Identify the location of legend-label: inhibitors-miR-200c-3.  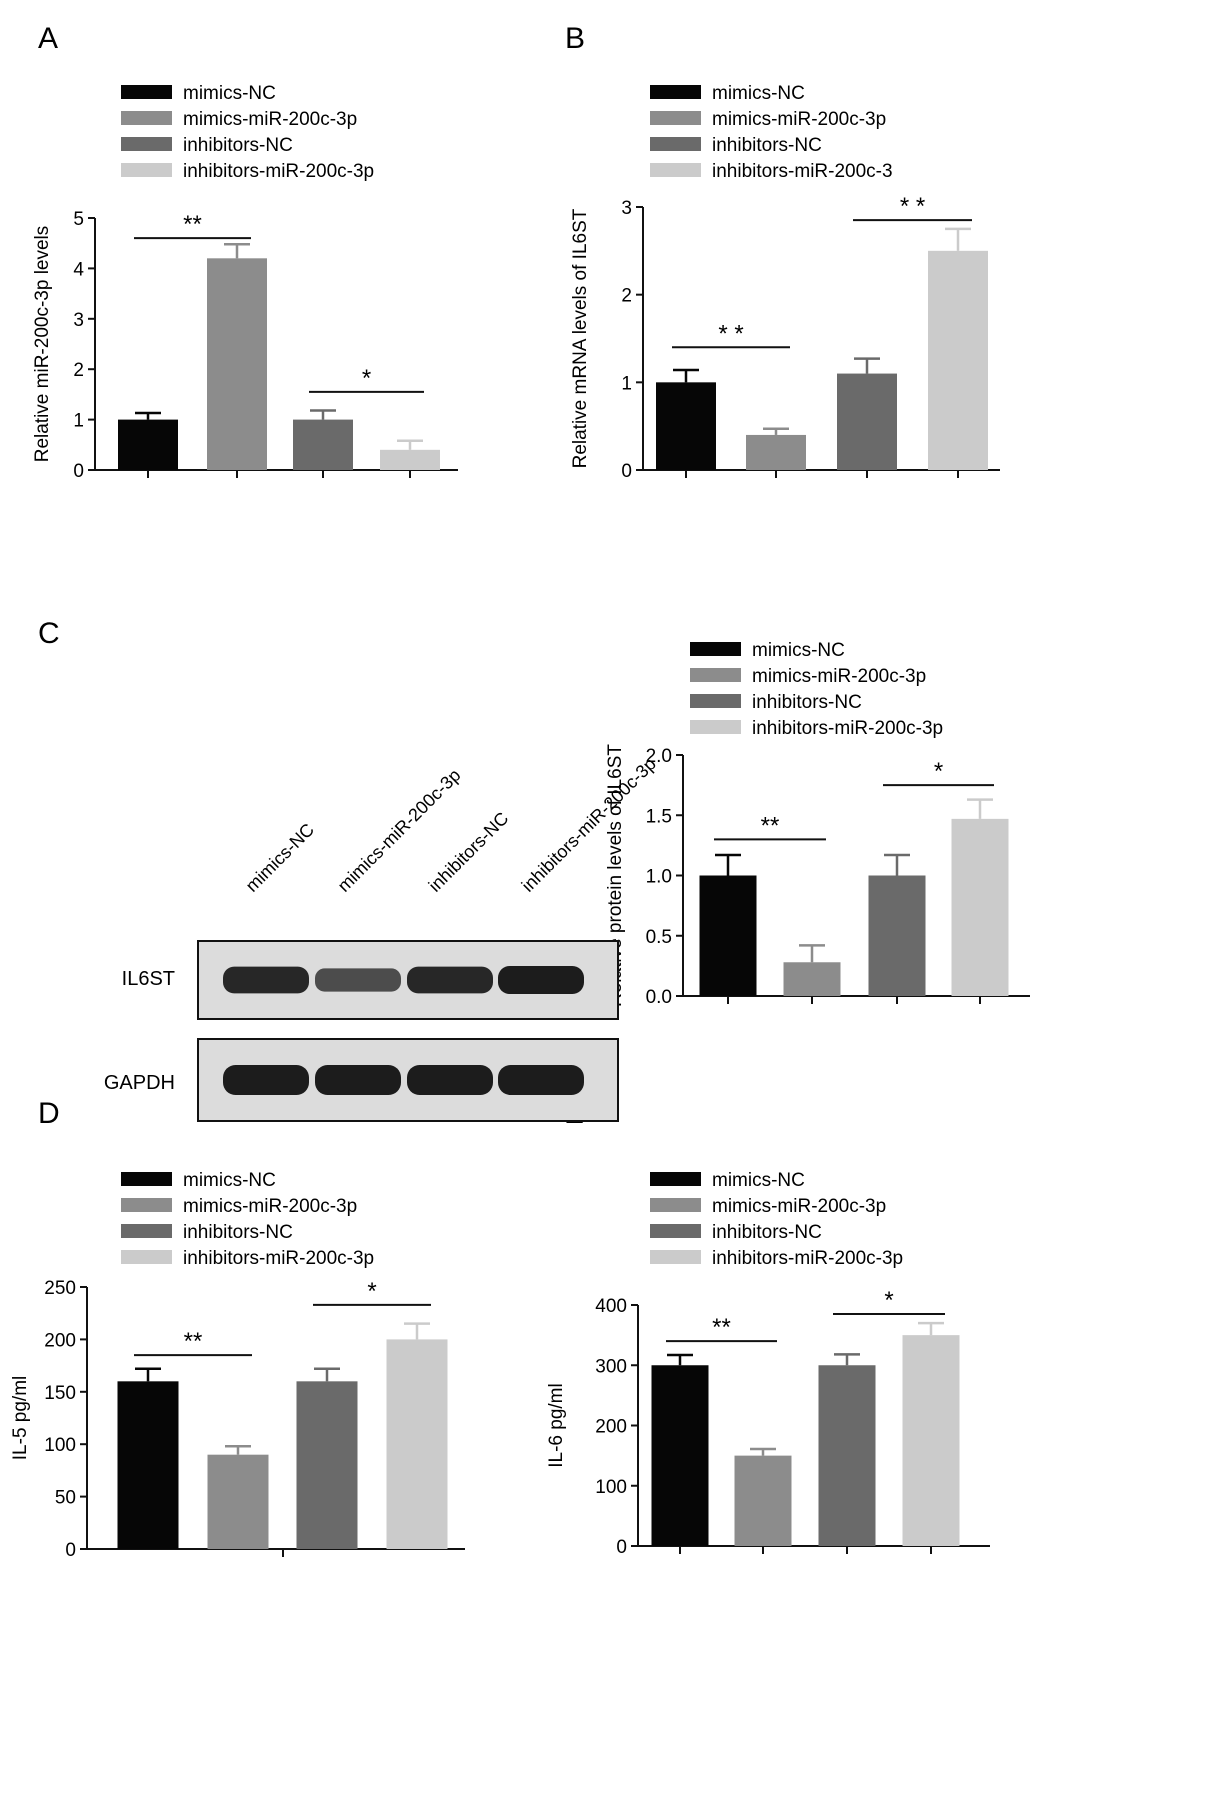
(802, 171).